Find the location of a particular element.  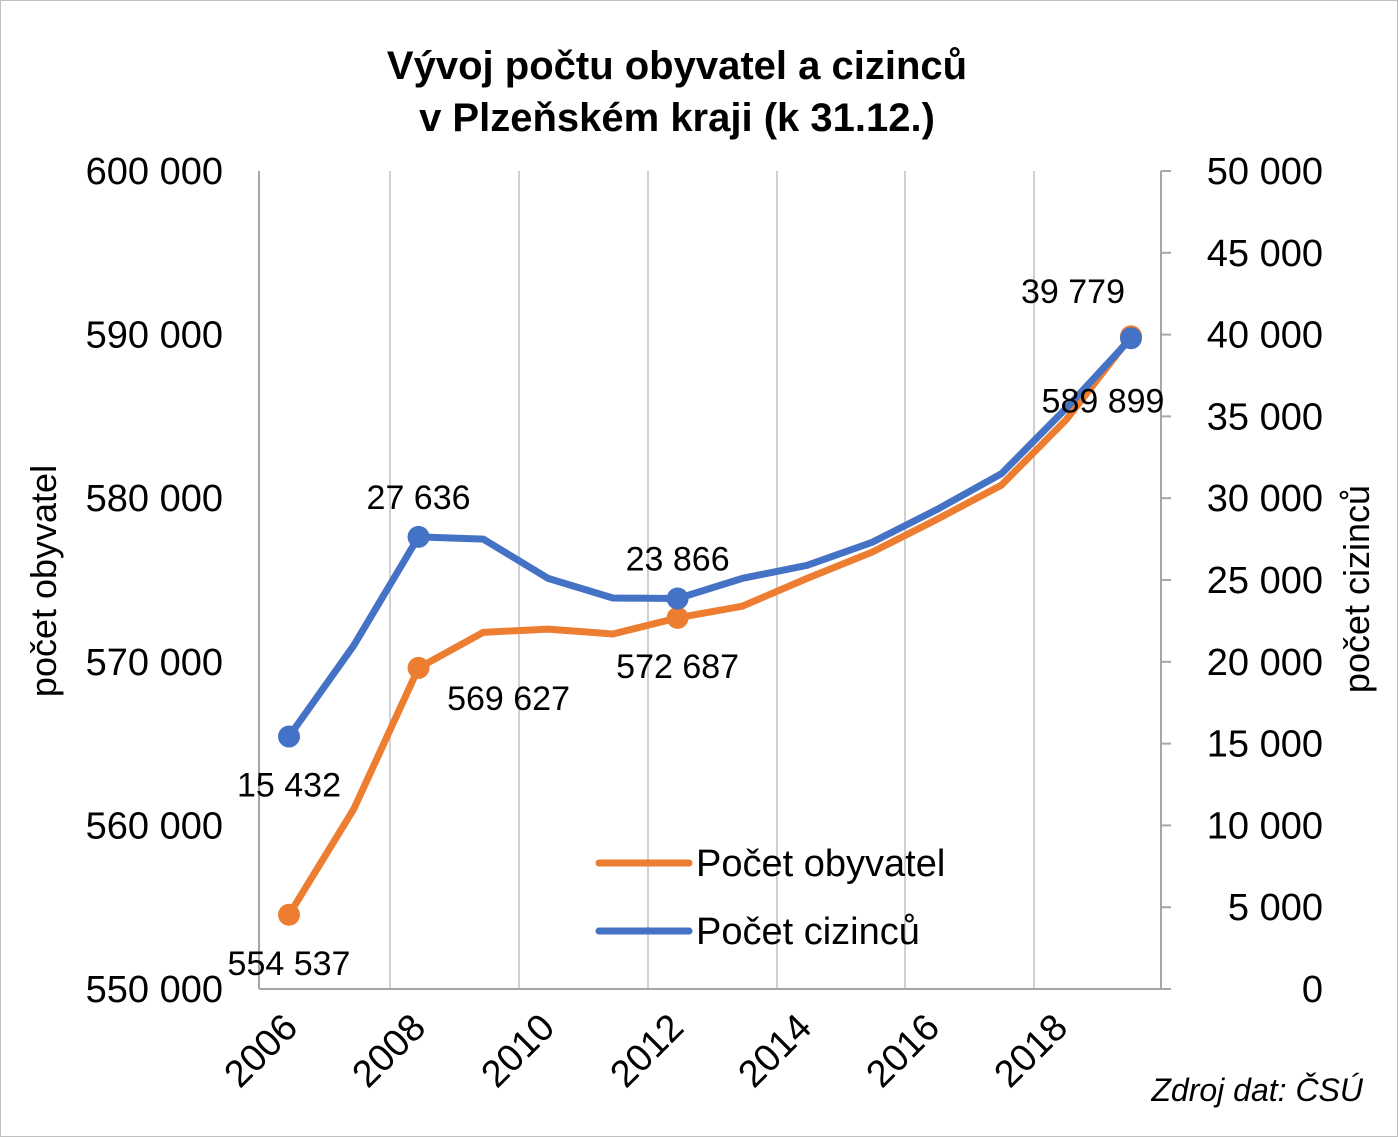

x-tick-label: 2012 is located at coordinates (647, 1050).